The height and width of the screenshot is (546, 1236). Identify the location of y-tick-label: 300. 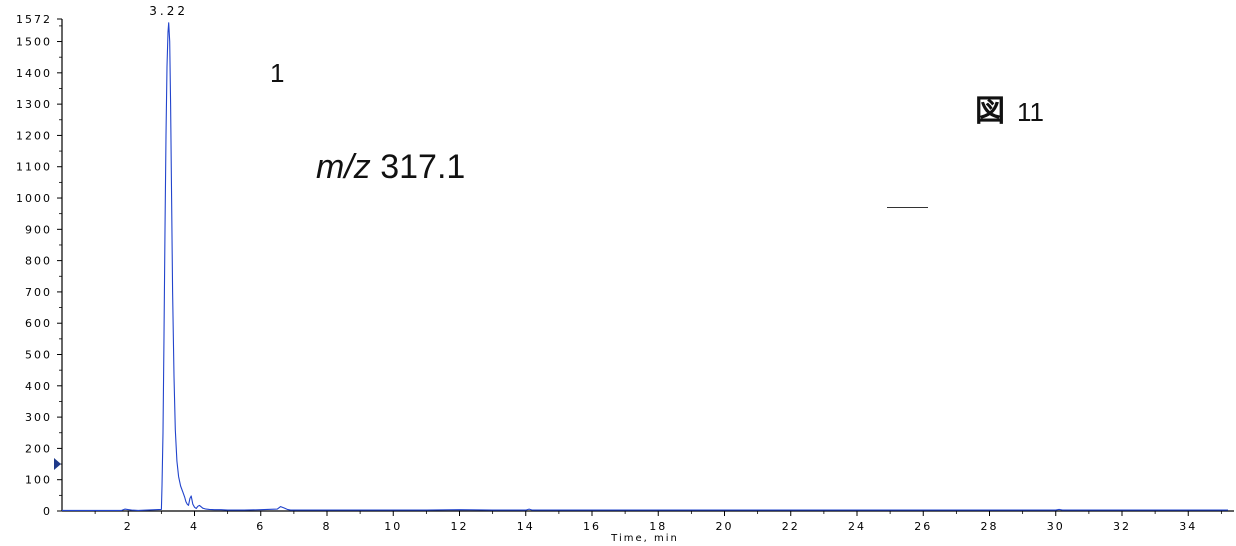
(38, 417).